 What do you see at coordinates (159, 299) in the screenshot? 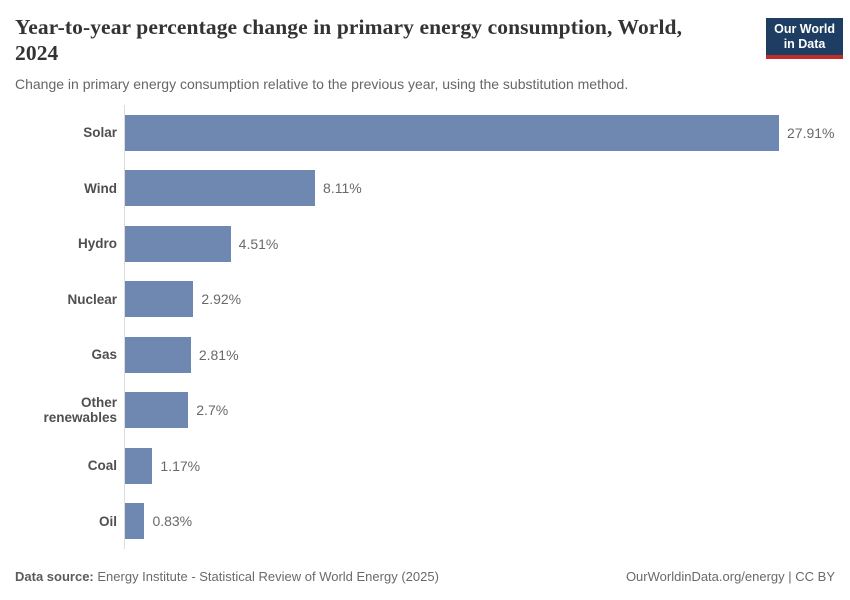
I see `bar-nuclear` at bounding box center [159, 299].